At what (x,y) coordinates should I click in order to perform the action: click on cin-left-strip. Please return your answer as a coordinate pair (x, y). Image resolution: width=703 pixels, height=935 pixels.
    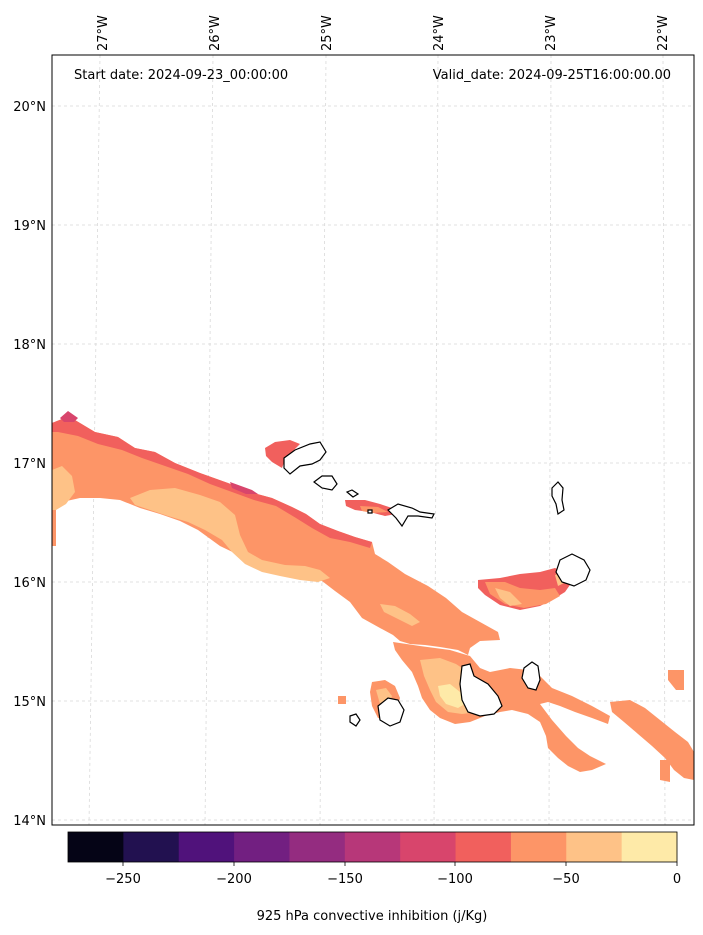
    Looking at the image, I should click on (54, 528).